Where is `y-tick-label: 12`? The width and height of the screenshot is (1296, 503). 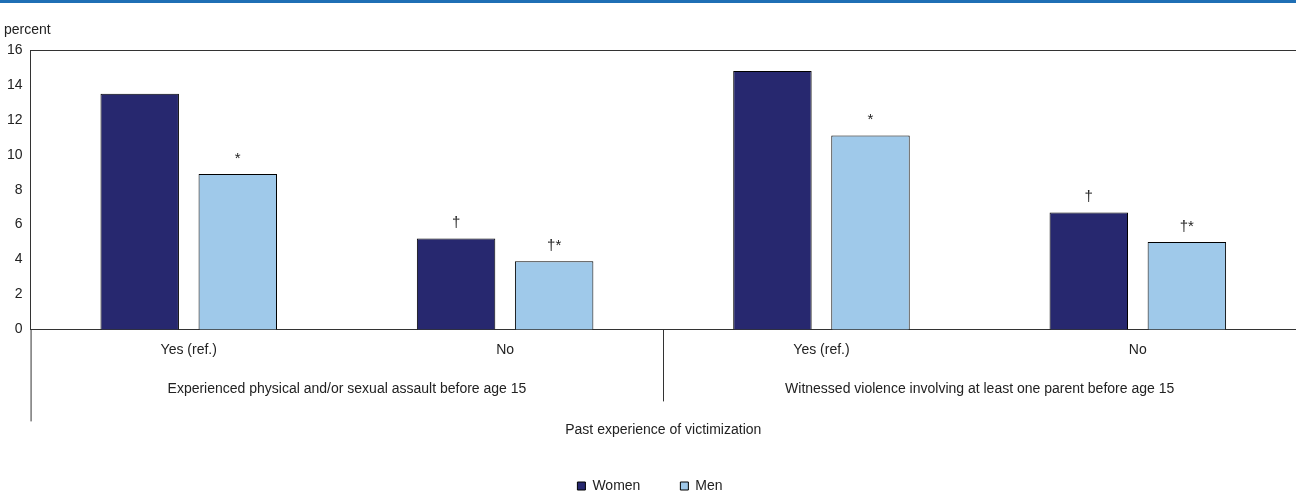 y-tick-label: 12 is located at coordinates (14, 118).